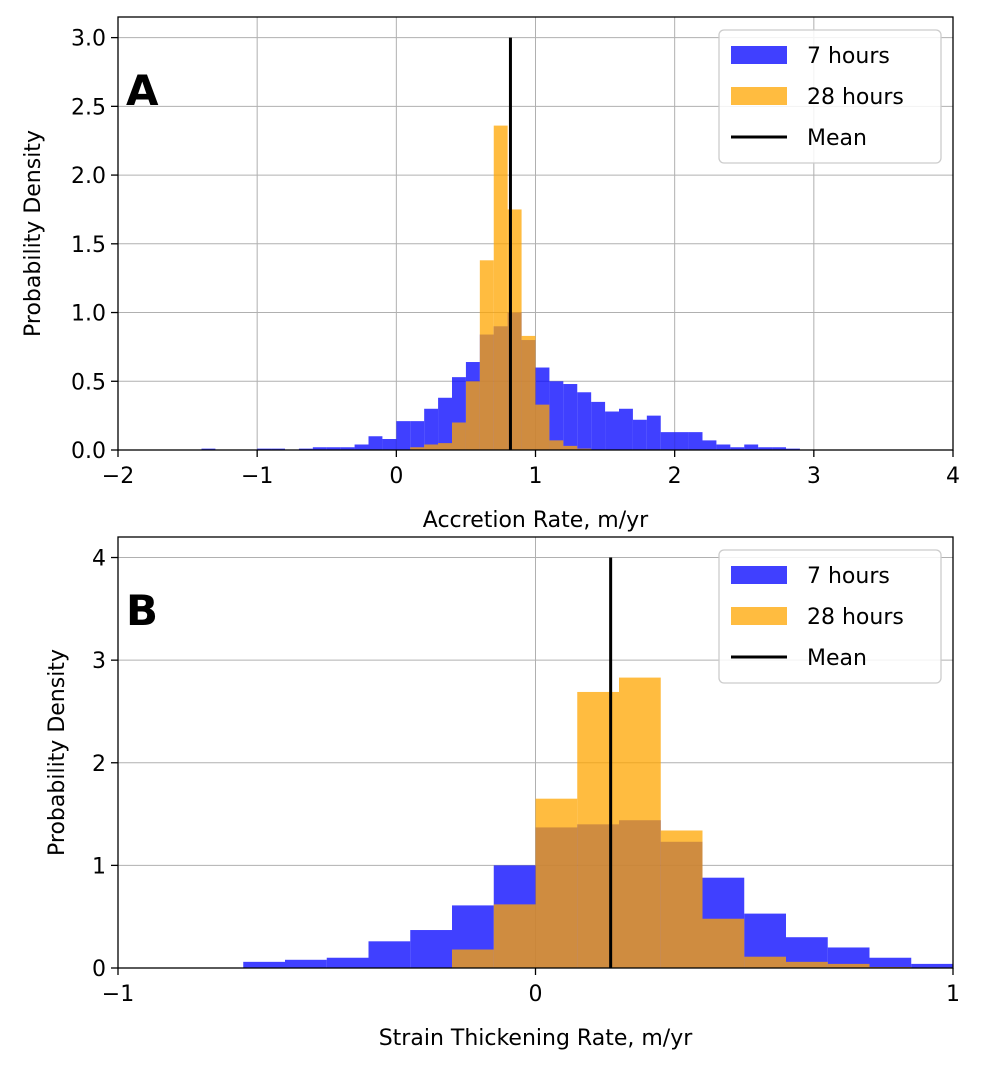 Image resolution: width=981 pixels, height=1070 pixels. I want to click on y-tick-label: 2.0, so click(88, 176).